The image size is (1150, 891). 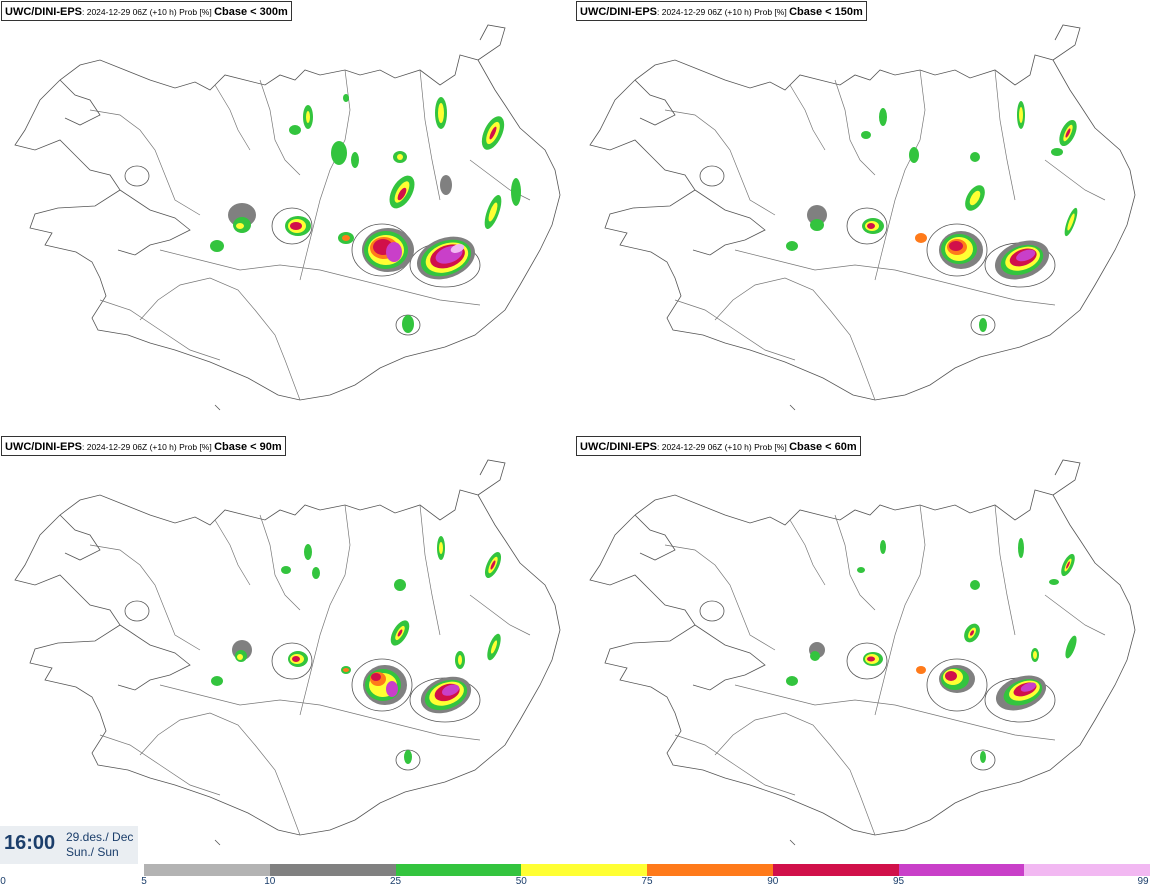 I want to click on date-line-1: 29.des./ Dec, so click(x=100, y=837).